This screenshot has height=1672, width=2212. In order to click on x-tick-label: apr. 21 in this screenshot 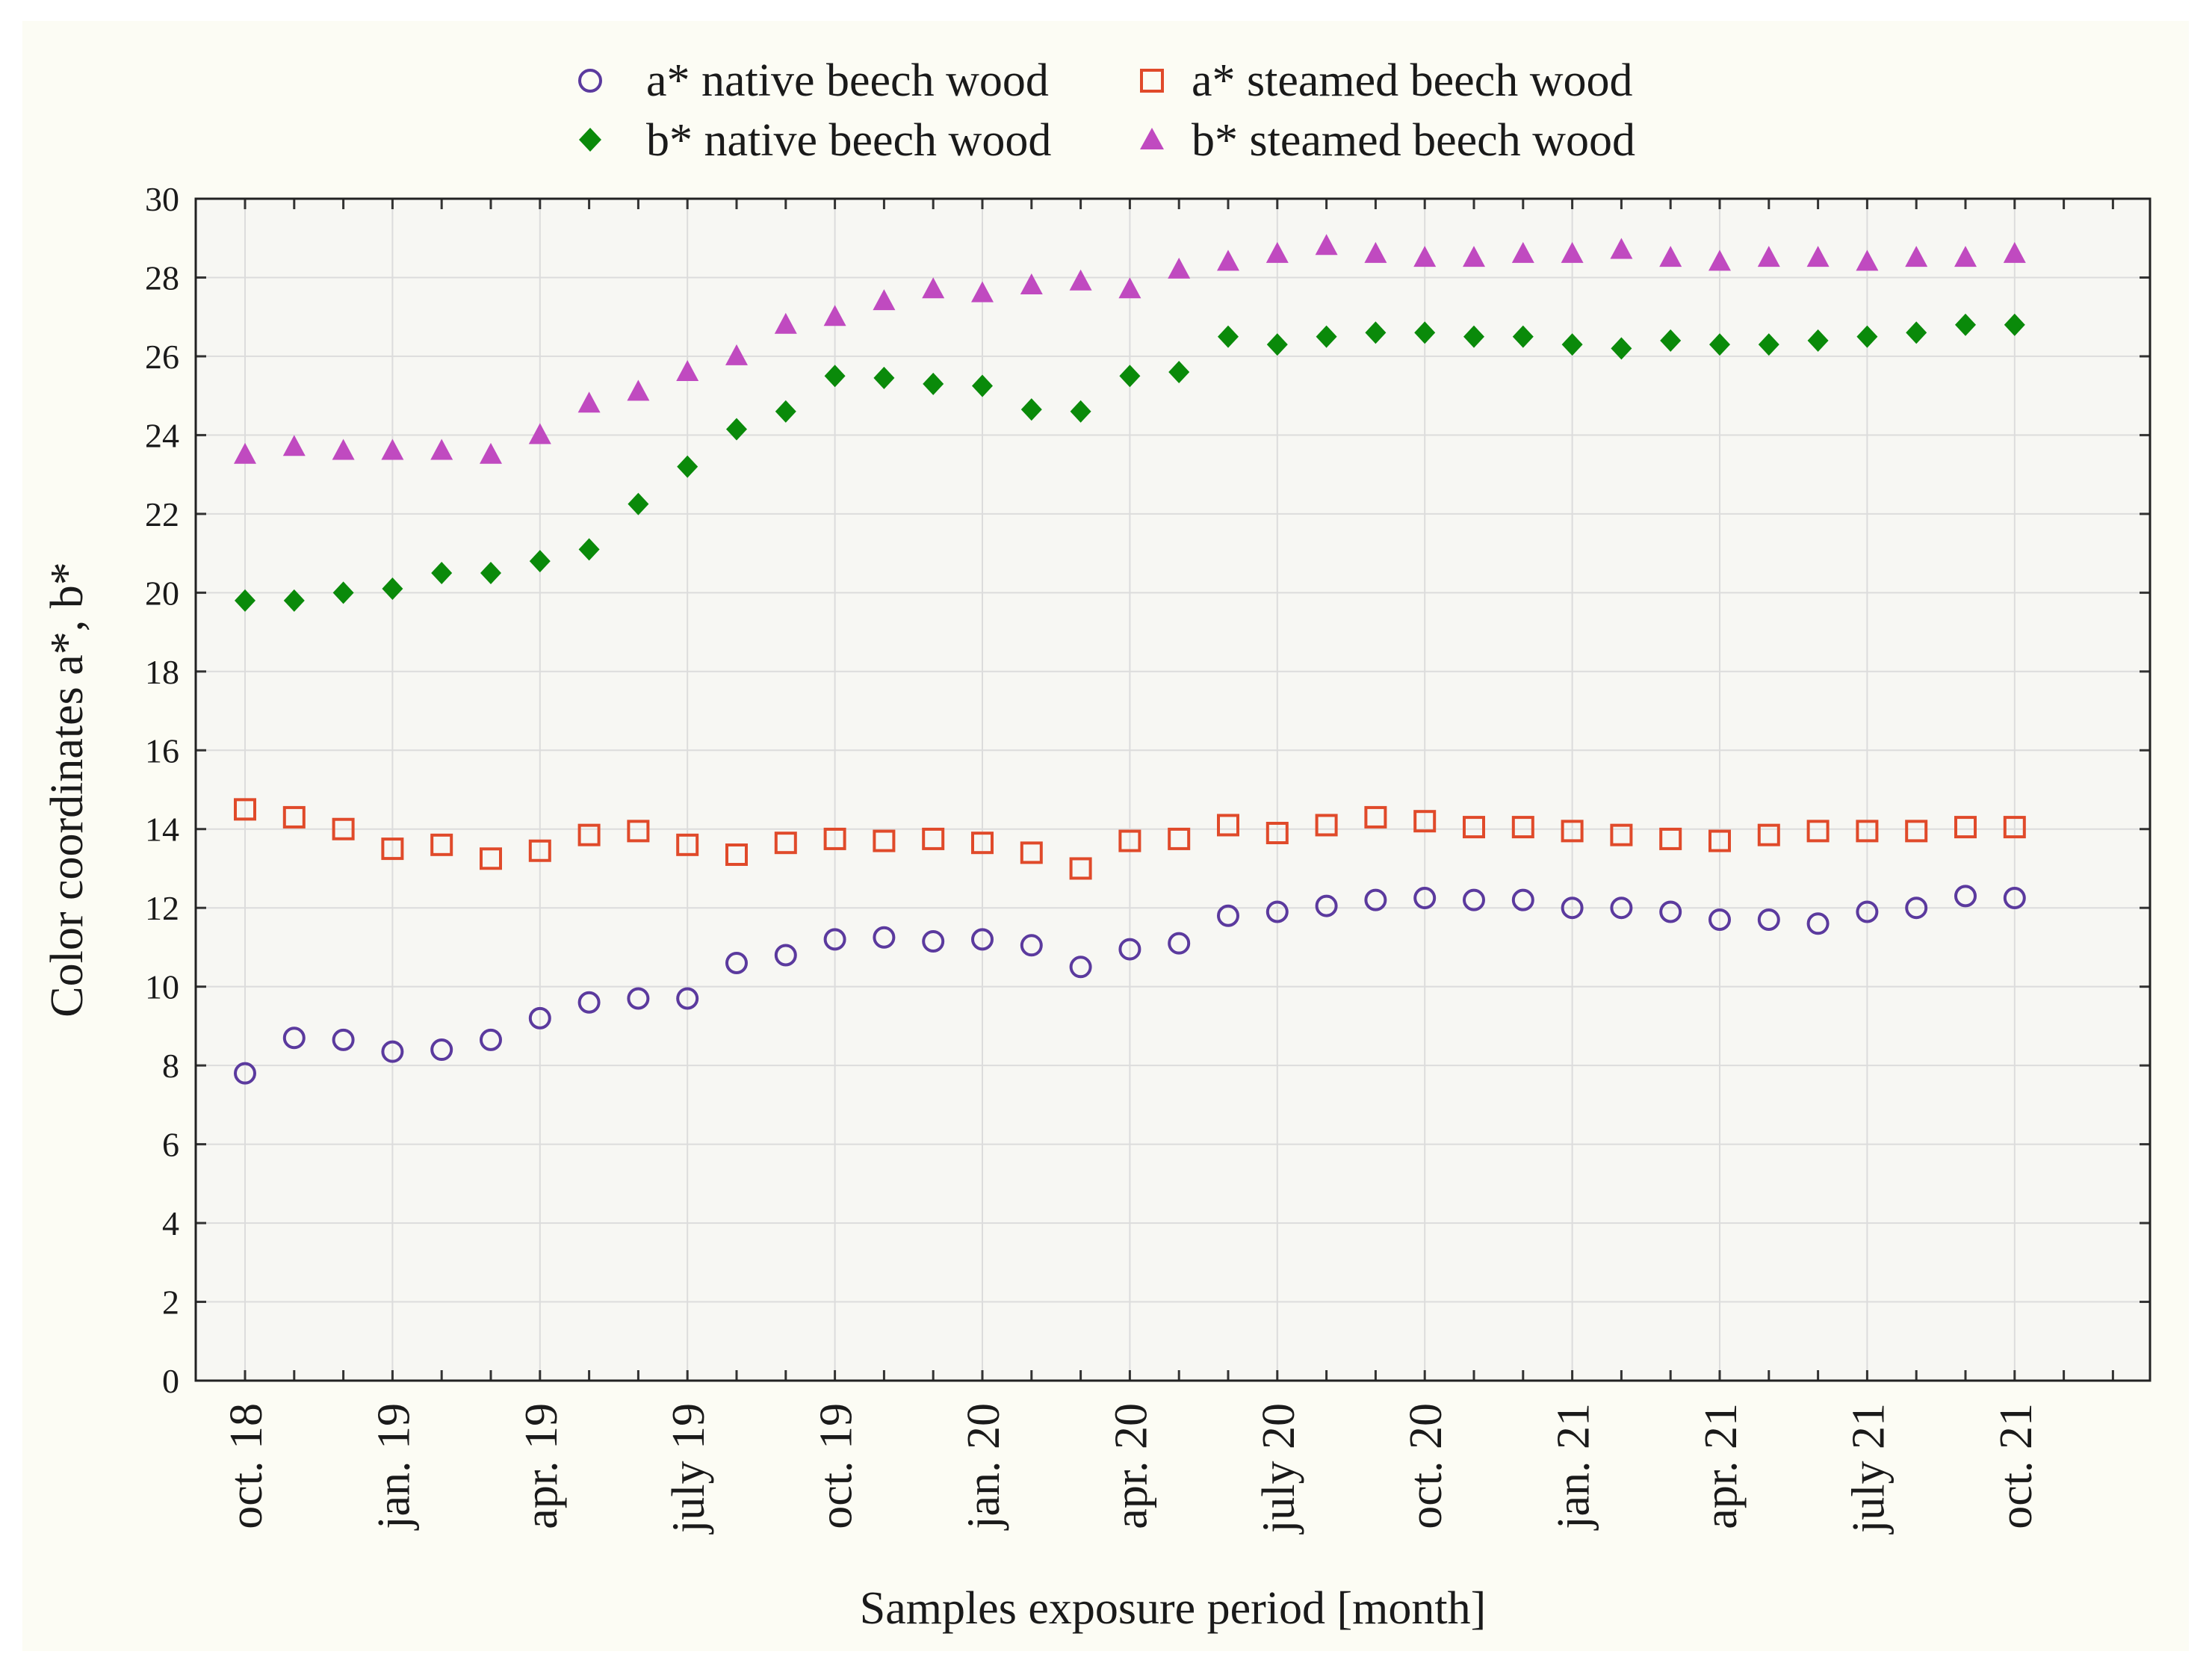, I will do `click(1721, 1466)`.